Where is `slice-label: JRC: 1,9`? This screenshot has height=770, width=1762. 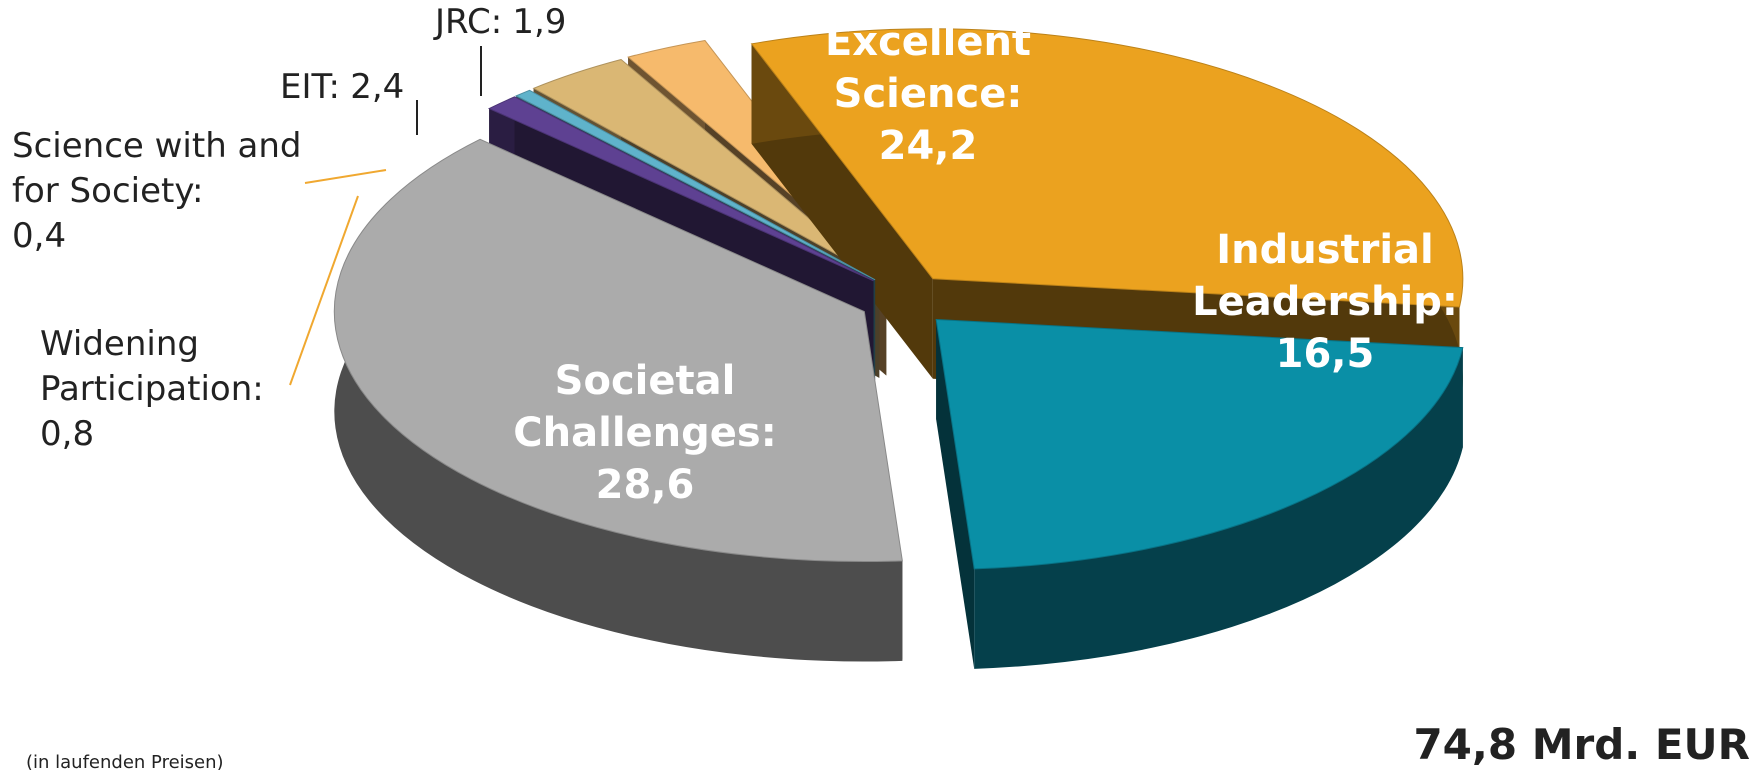 slice-label: JRC: 1,9 is located at coordinates (500, 22).